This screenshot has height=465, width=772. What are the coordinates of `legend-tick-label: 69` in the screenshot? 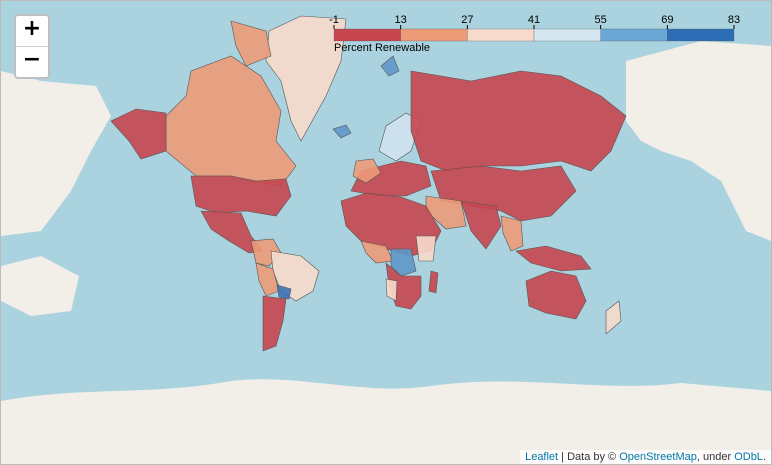 It's located at (667, 20).